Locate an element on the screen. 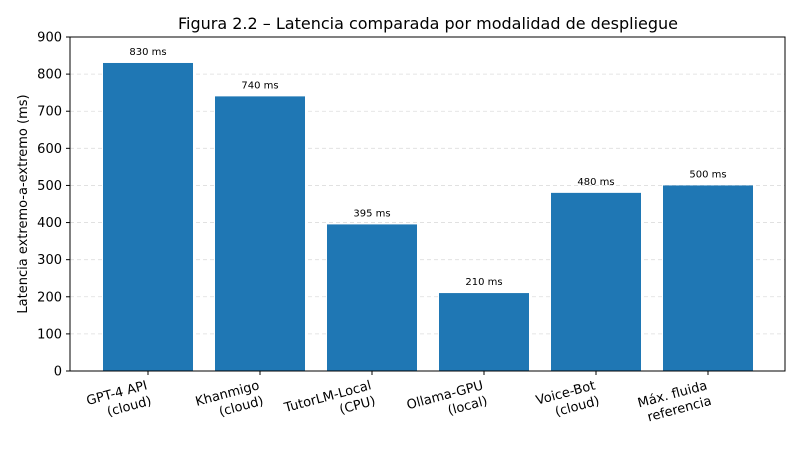 This screenshot has width=800, height=450. data-label-0: 830 ms is located at coordinates (147, 52).